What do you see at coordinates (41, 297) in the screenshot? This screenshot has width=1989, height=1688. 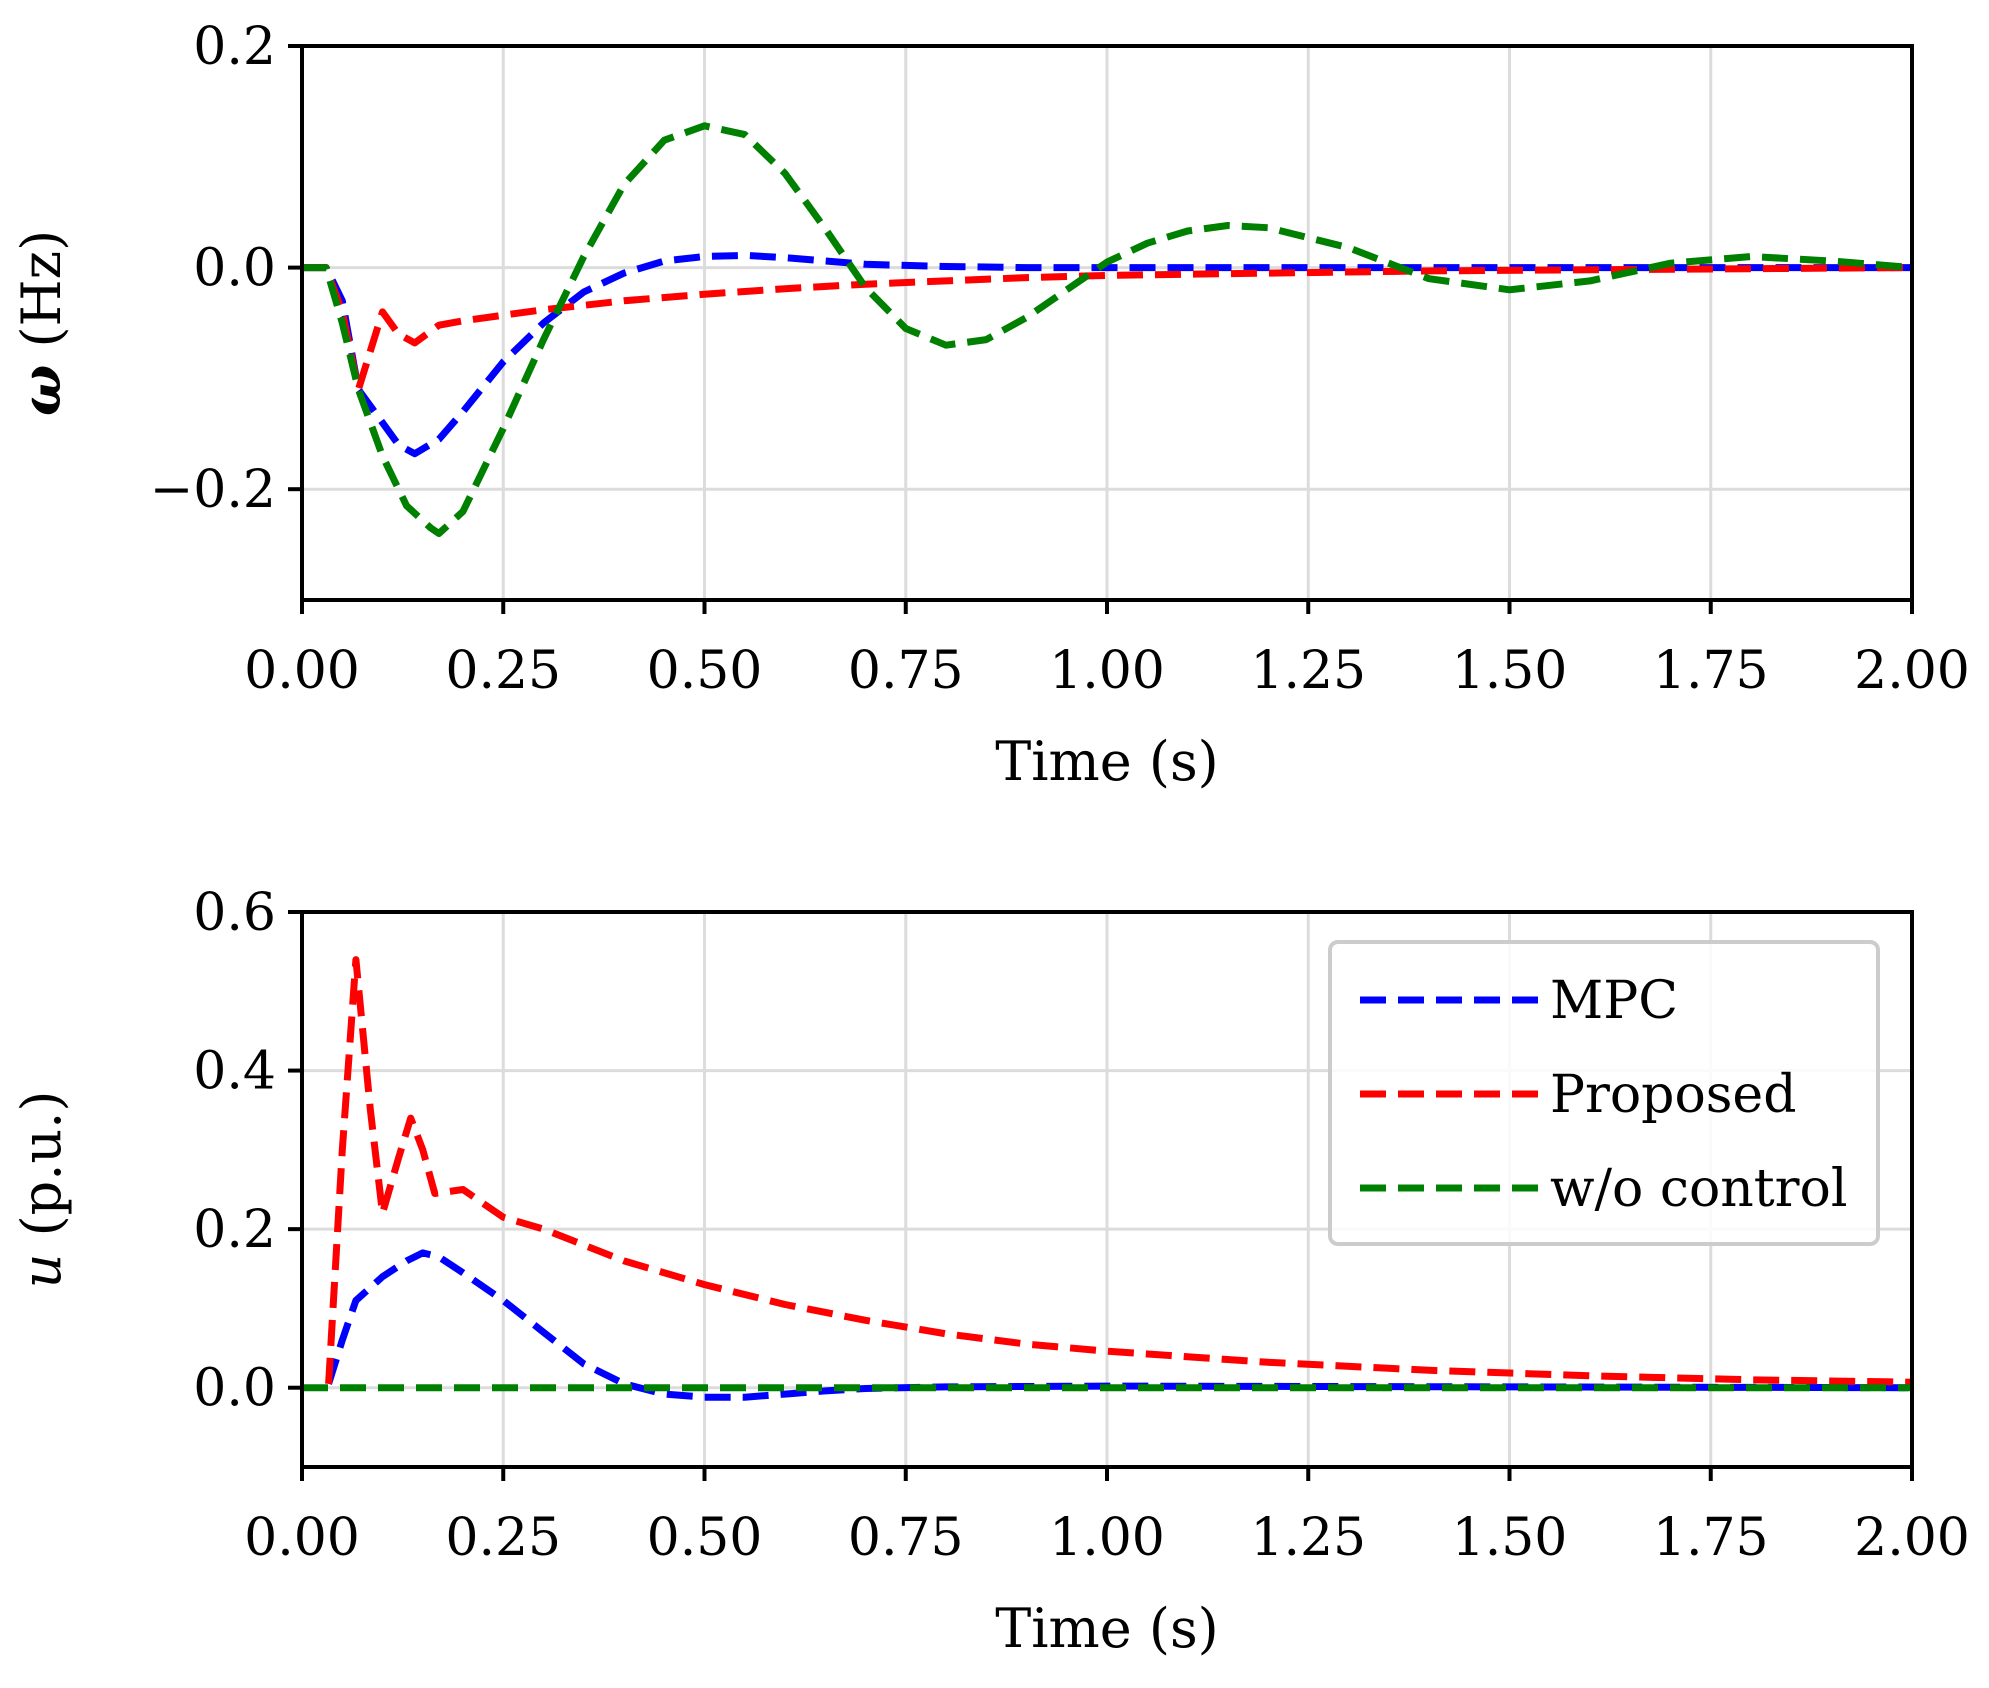 I see `frequency-y-axis-unit: (Hz)` at bounding box center [41, 297].